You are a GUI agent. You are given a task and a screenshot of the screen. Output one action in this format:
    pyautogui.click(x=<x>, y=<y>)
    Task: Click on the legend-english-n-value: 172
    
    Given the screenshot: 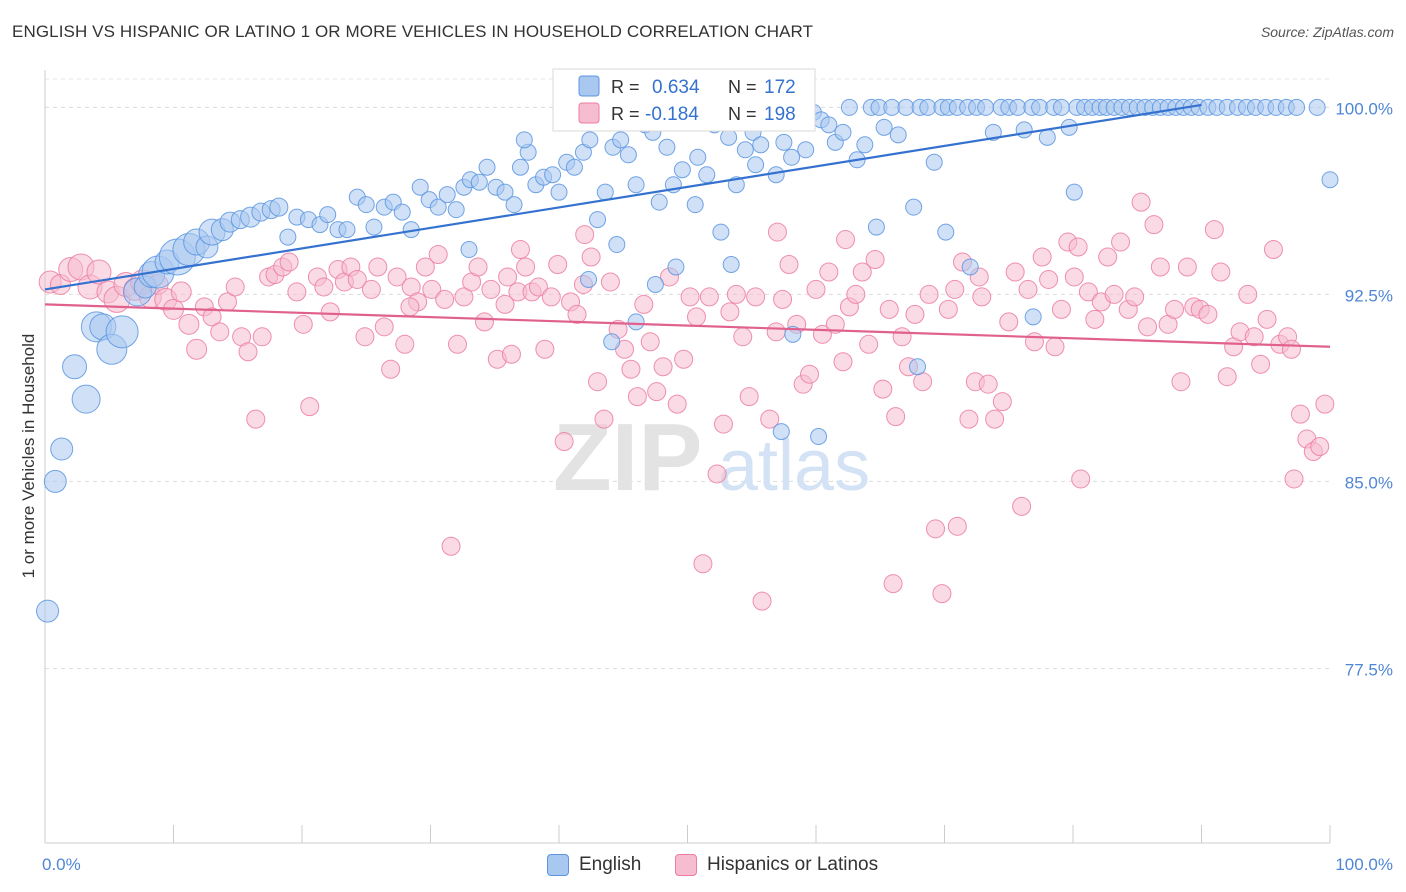 What is the action you would take?
    pyautogui.click(x=780, y=87)
    